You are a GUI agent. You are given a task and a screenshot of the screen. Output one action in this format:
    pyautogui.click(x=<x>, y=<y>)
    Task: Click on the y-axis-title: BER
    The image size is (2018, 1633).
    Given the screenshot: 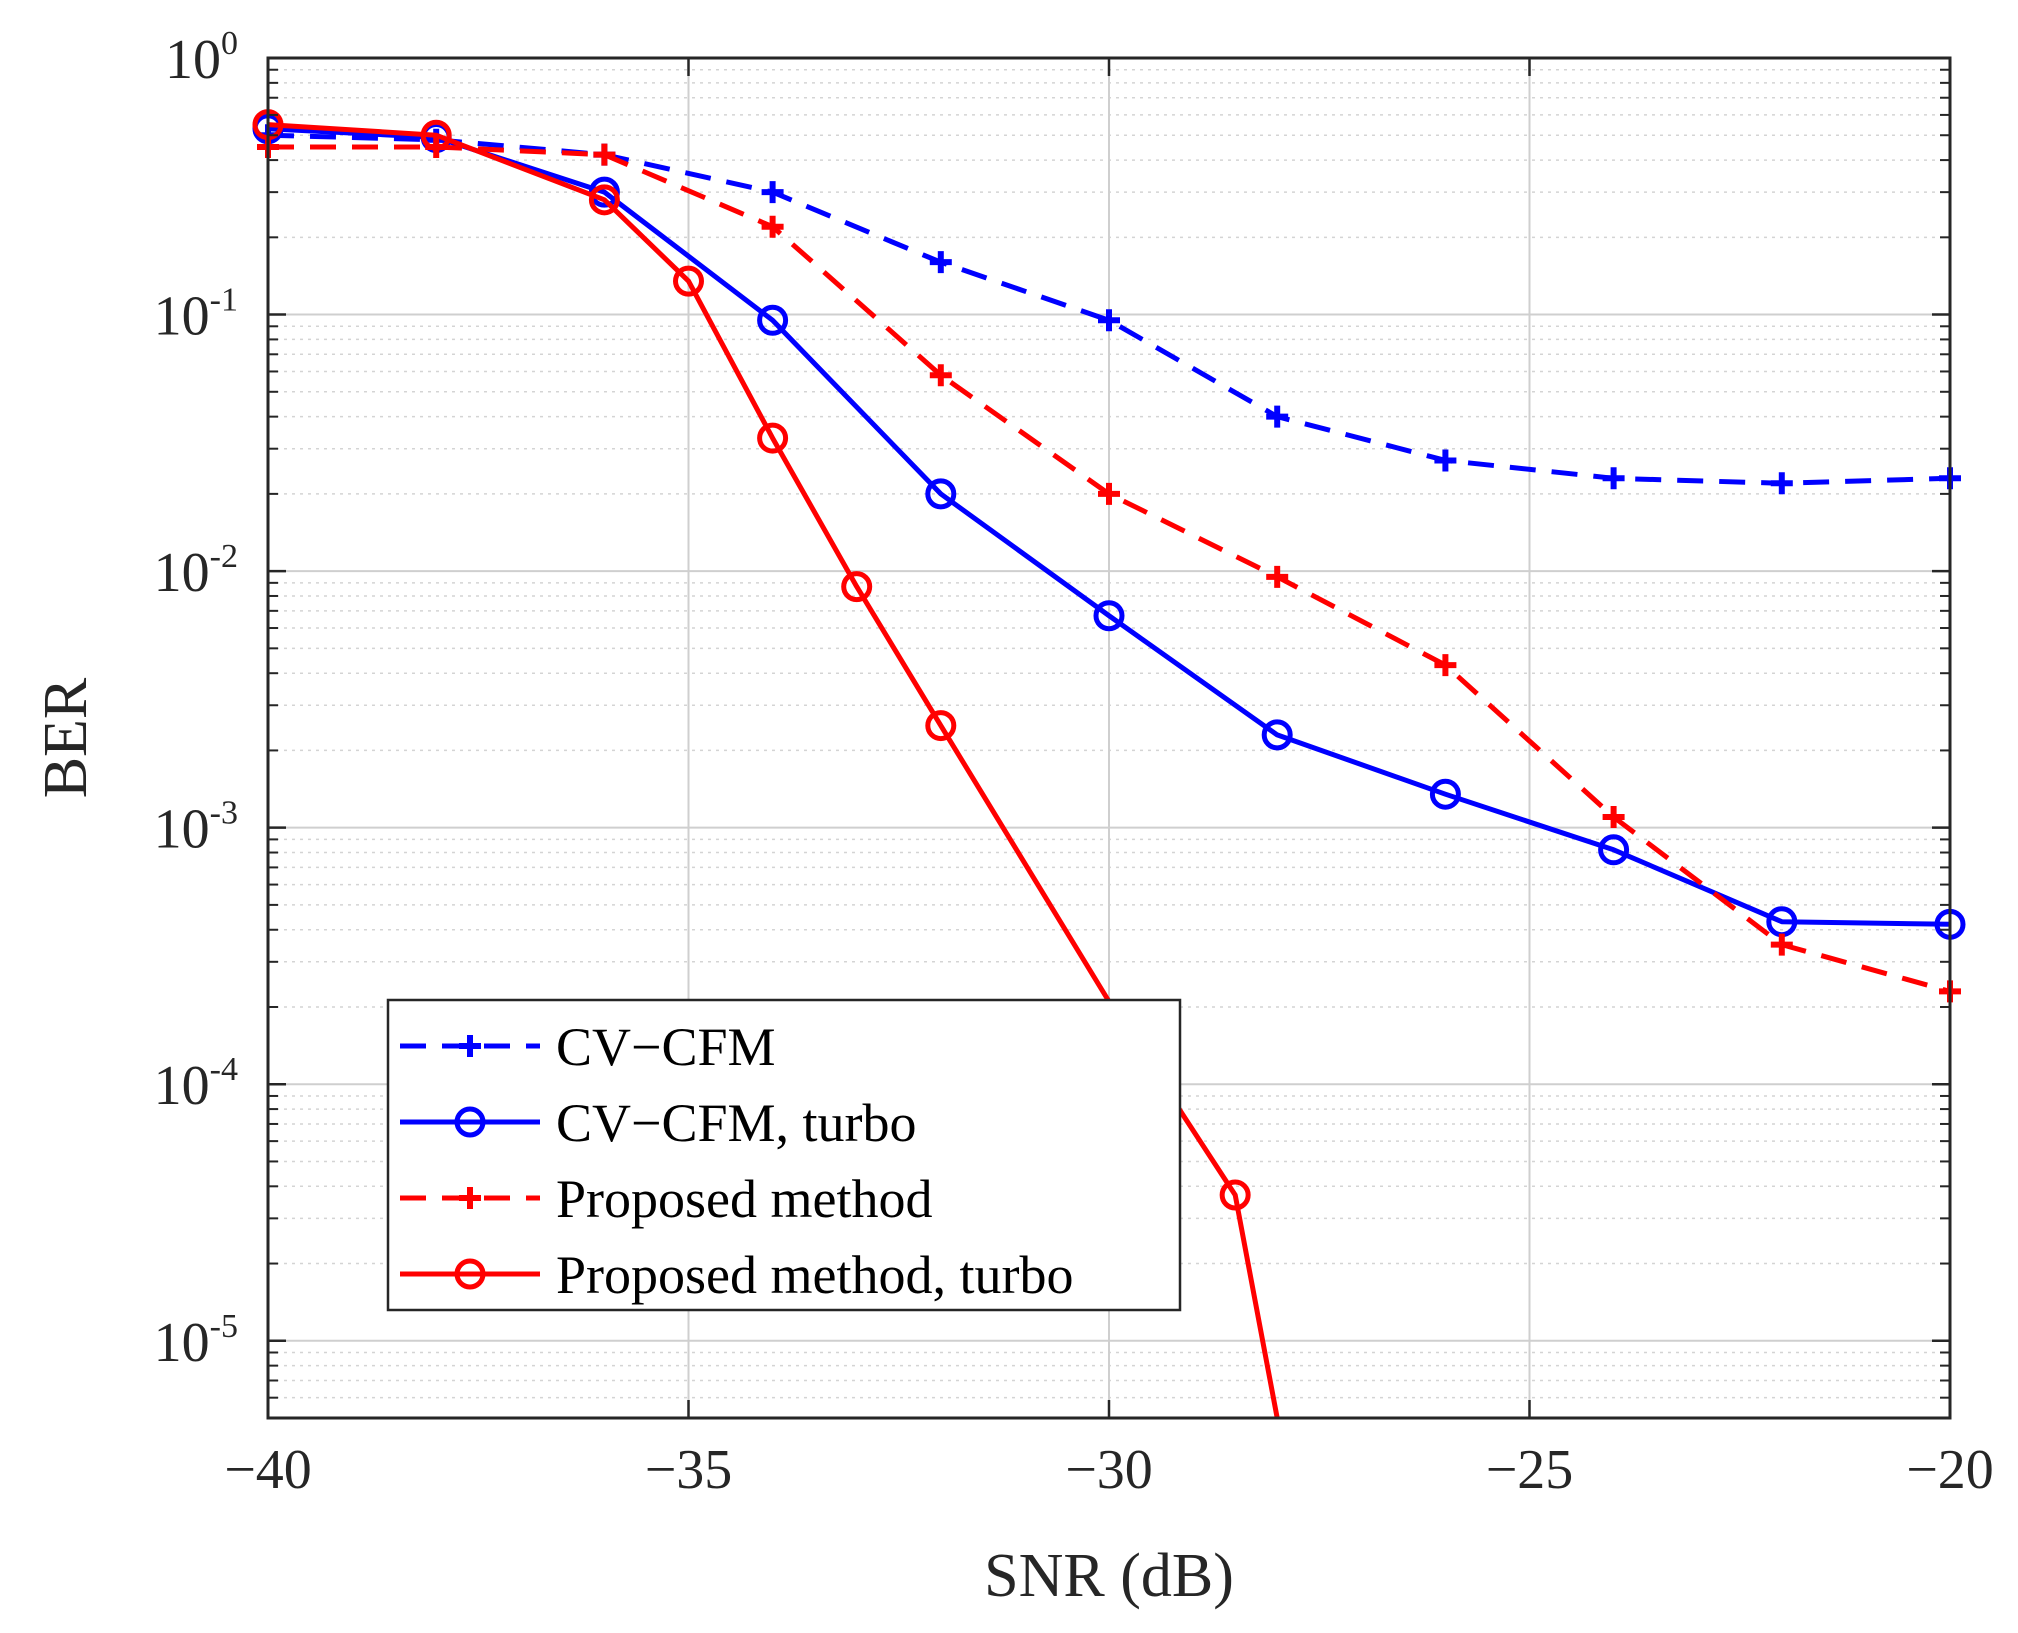 What is the action you would take?
    pyautogui.click(x=66, y=737)
    